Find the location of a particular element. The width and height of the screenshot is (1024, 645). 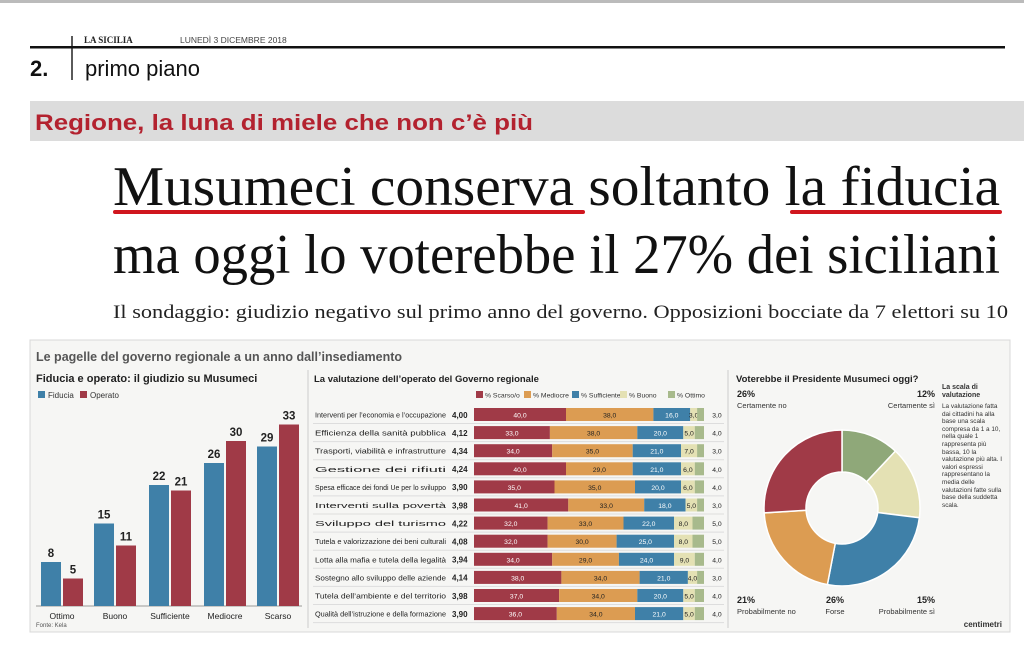

data-label: 6,0 is located at coordinates (688, 470).